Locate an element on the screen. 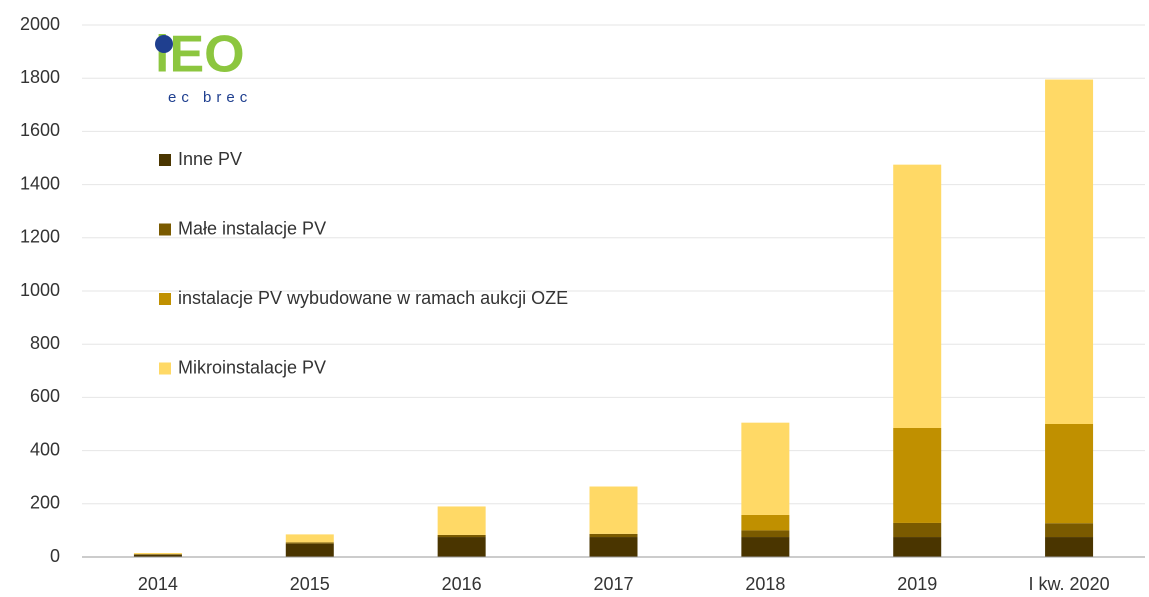  y-tick-label: 1000 is located at coordinates (40, 290).